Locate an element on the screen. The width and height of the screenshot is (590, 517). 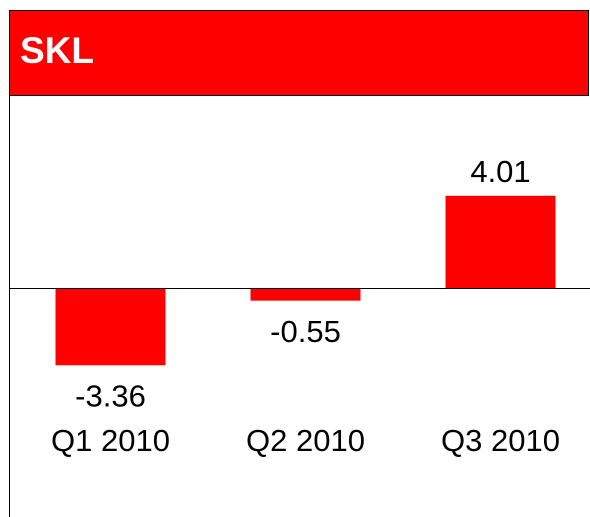
data-label: -3.36 is located at coordinates (110, 395).